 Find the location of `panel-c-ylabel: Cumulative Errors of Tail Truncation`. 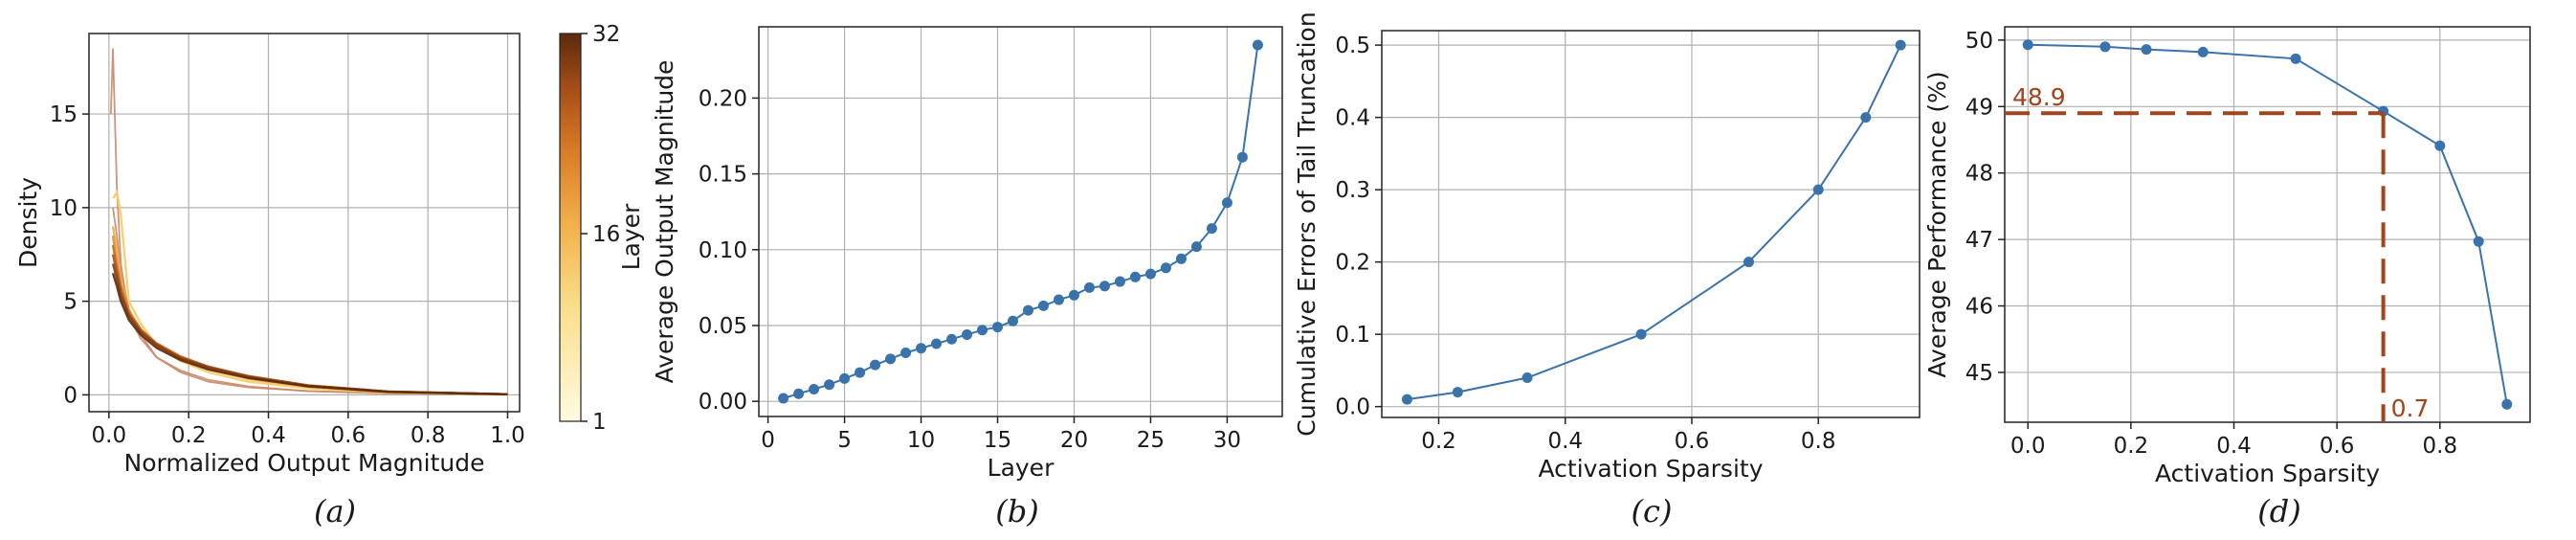

panel-c-ylabel: Cumulative Errors of Tail Truncation is located at coordinates (1307, 224).